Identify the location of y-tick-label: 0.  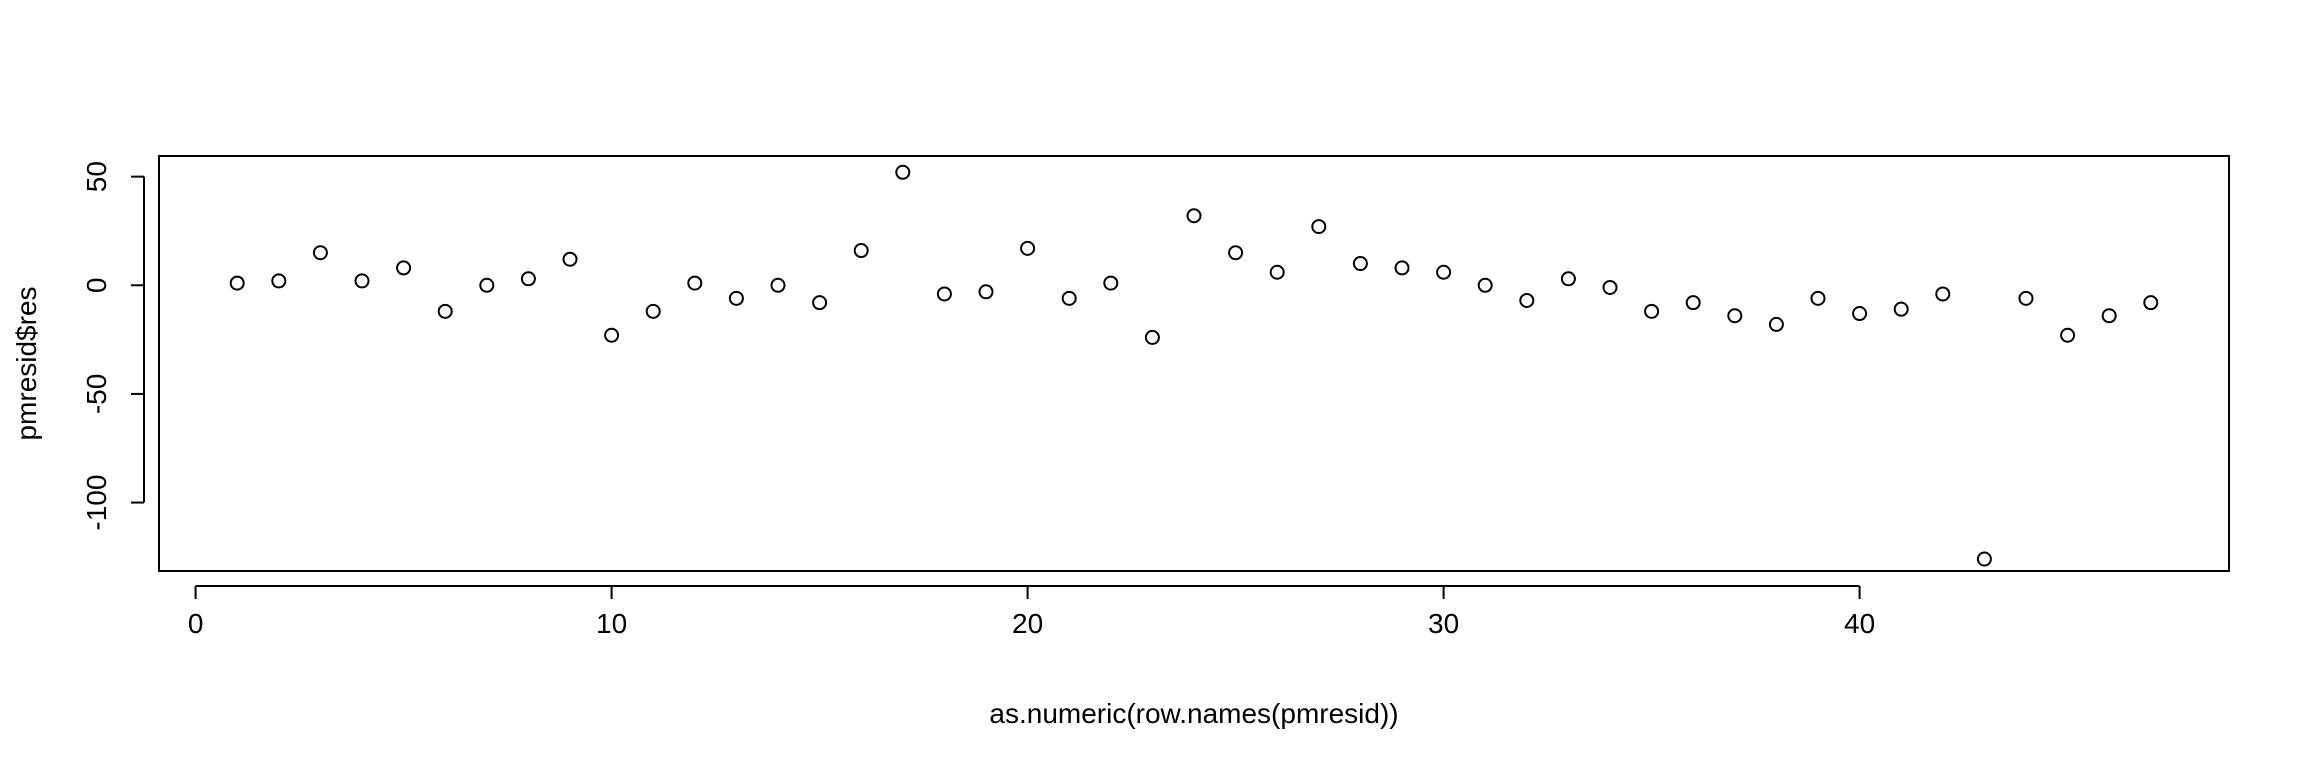
(96, 285).